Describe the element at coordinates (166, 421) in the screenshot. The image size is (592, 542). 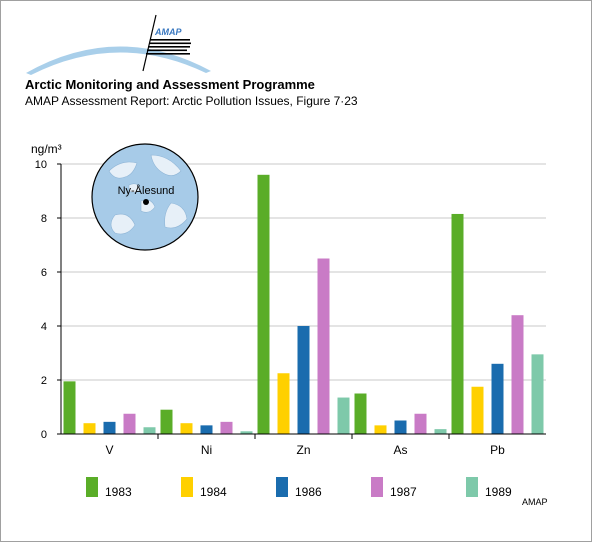
I see `bar-ni-1983` at that location.